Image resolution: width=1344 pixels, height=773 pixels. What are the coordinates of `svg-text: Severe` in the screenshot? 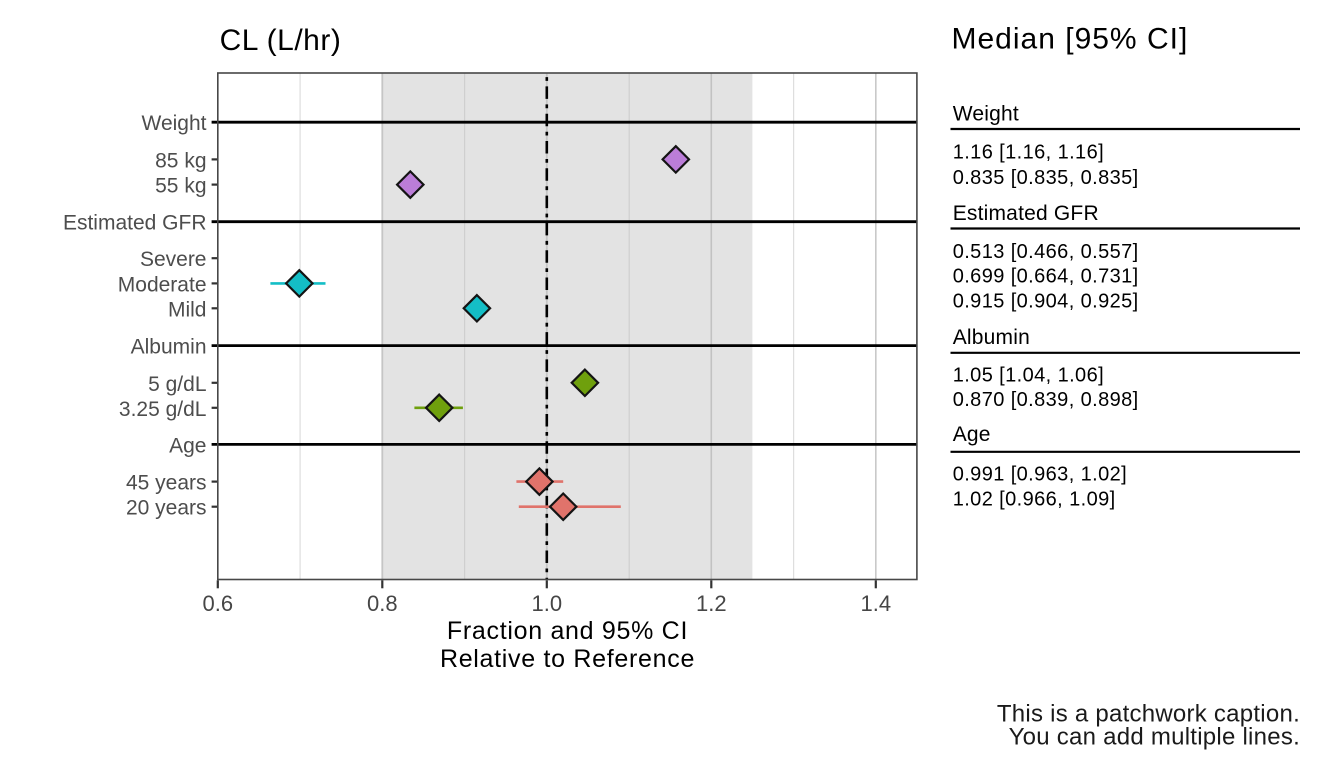 It's located at (173, 259).